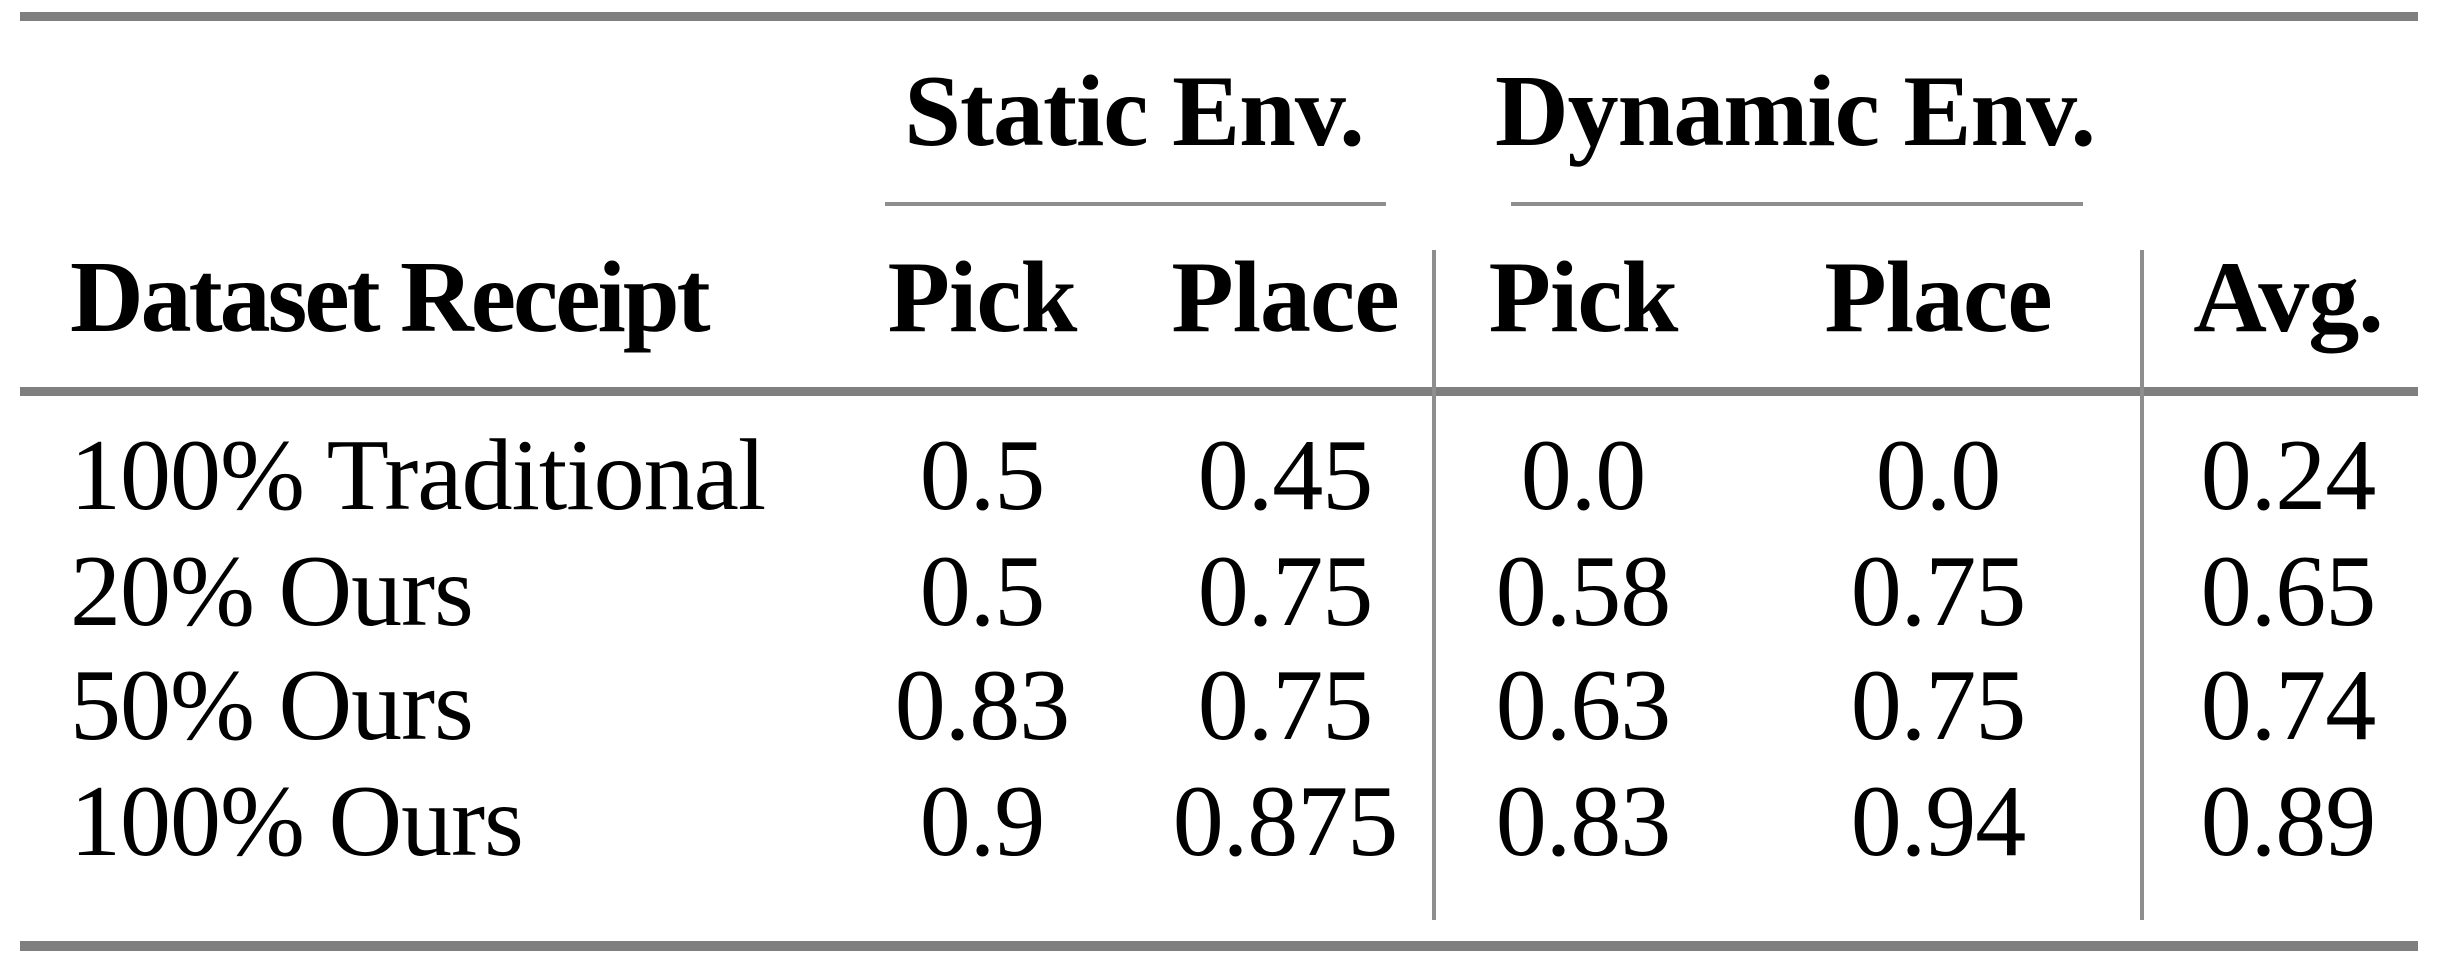 Image resolution: width=2440 pixels, height=966 pixels. What do you see at coordinates (2288, 297) in the screenshot?
I see `header-avg: Avg.` at bounding box center [2288, 297].